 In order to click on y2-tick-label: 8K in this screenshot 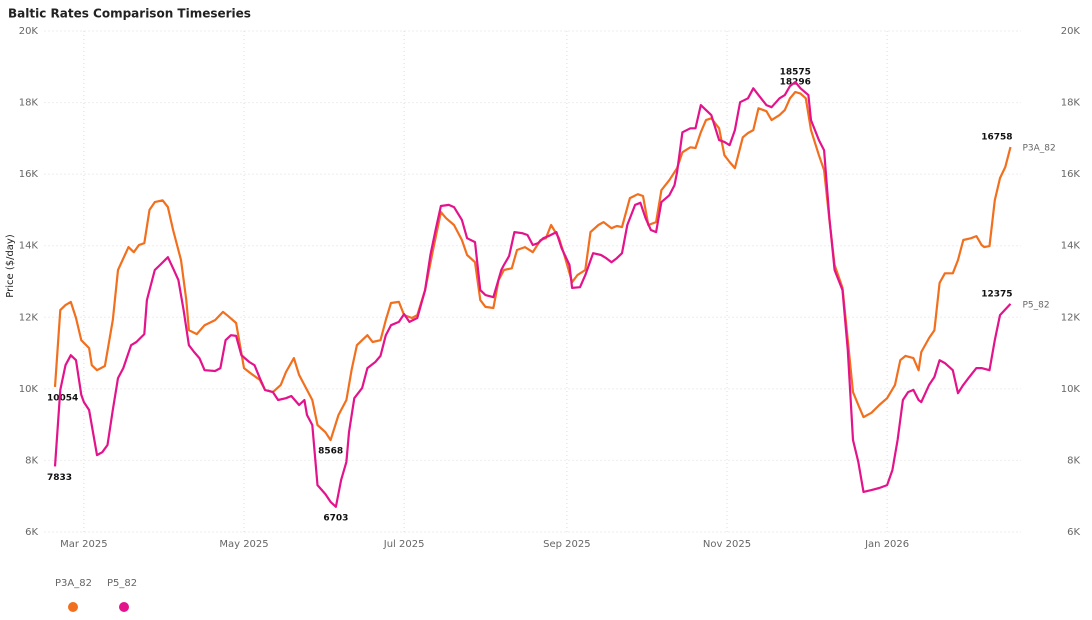, I will do `click(1073, 460)`.